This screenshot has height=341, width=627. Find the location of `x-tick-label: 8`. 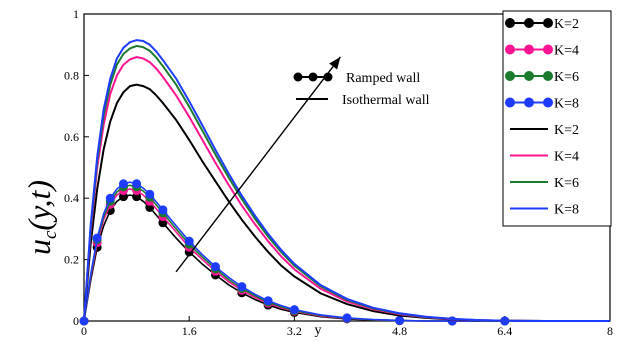

x-tick-label: 8 is located at coordinates (610, 331).